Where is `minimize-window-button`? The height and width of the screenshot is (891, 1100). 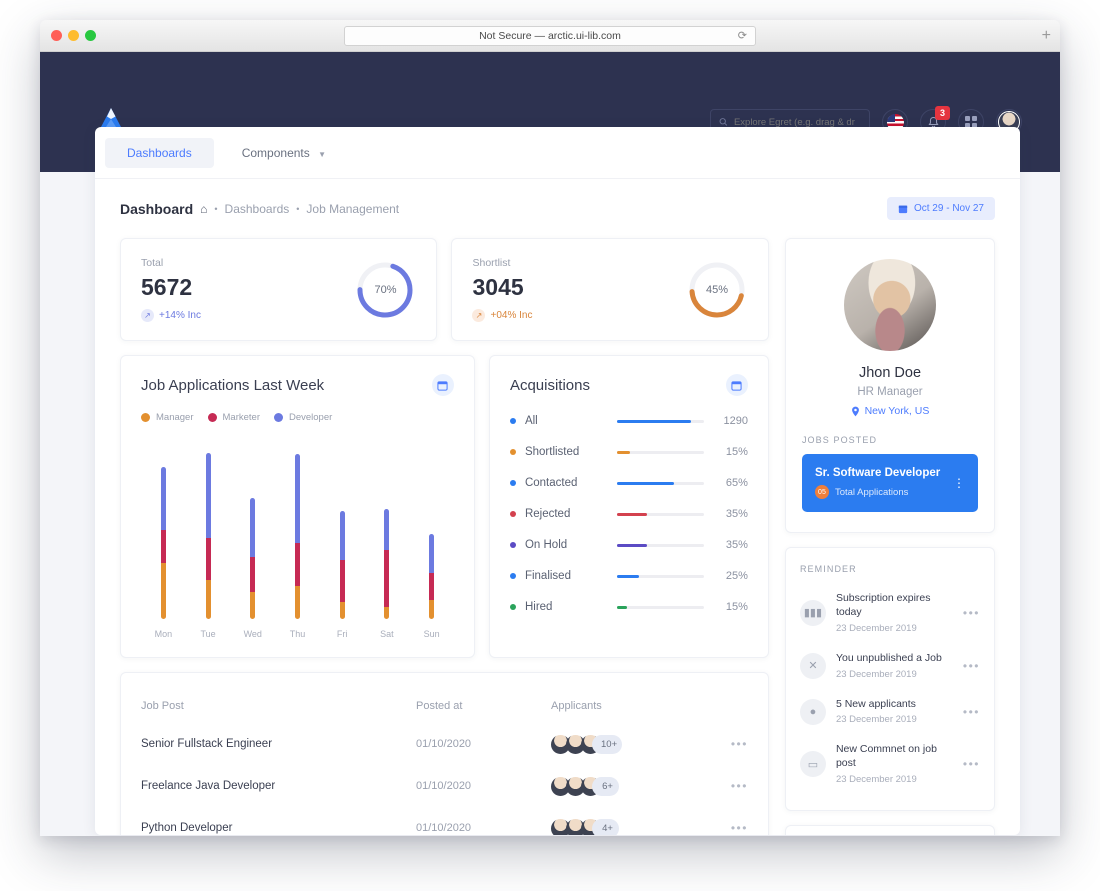 minimize-window-button is located at coordinates (73, 35).